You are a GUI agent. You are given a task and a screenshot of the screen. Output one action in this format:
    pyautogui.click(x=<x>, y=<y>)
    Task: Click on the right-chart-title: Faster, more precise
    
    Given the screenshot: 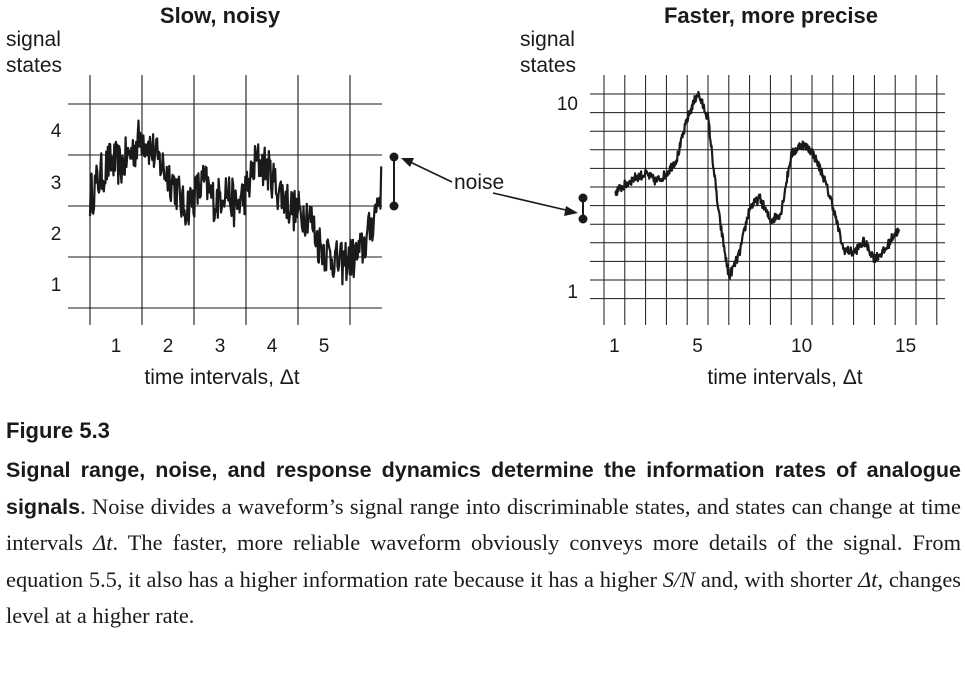 What is the action you would take?
    pyautogui.click(x=771, y=15)
    